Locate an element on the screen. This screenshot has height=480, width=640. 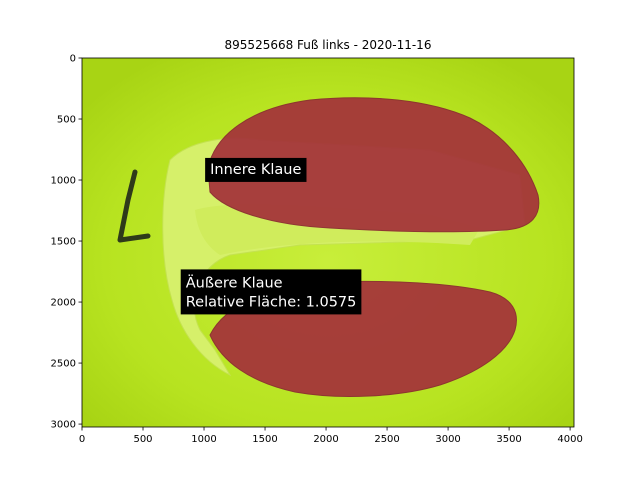
x-tick-label: 500 is located at coordinates (142, 439).